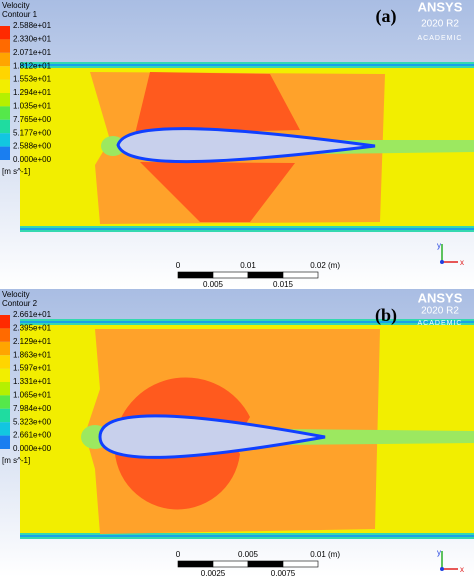 The image size is (474, 582). I want to click on panel-label: (b), so click(386, 315).